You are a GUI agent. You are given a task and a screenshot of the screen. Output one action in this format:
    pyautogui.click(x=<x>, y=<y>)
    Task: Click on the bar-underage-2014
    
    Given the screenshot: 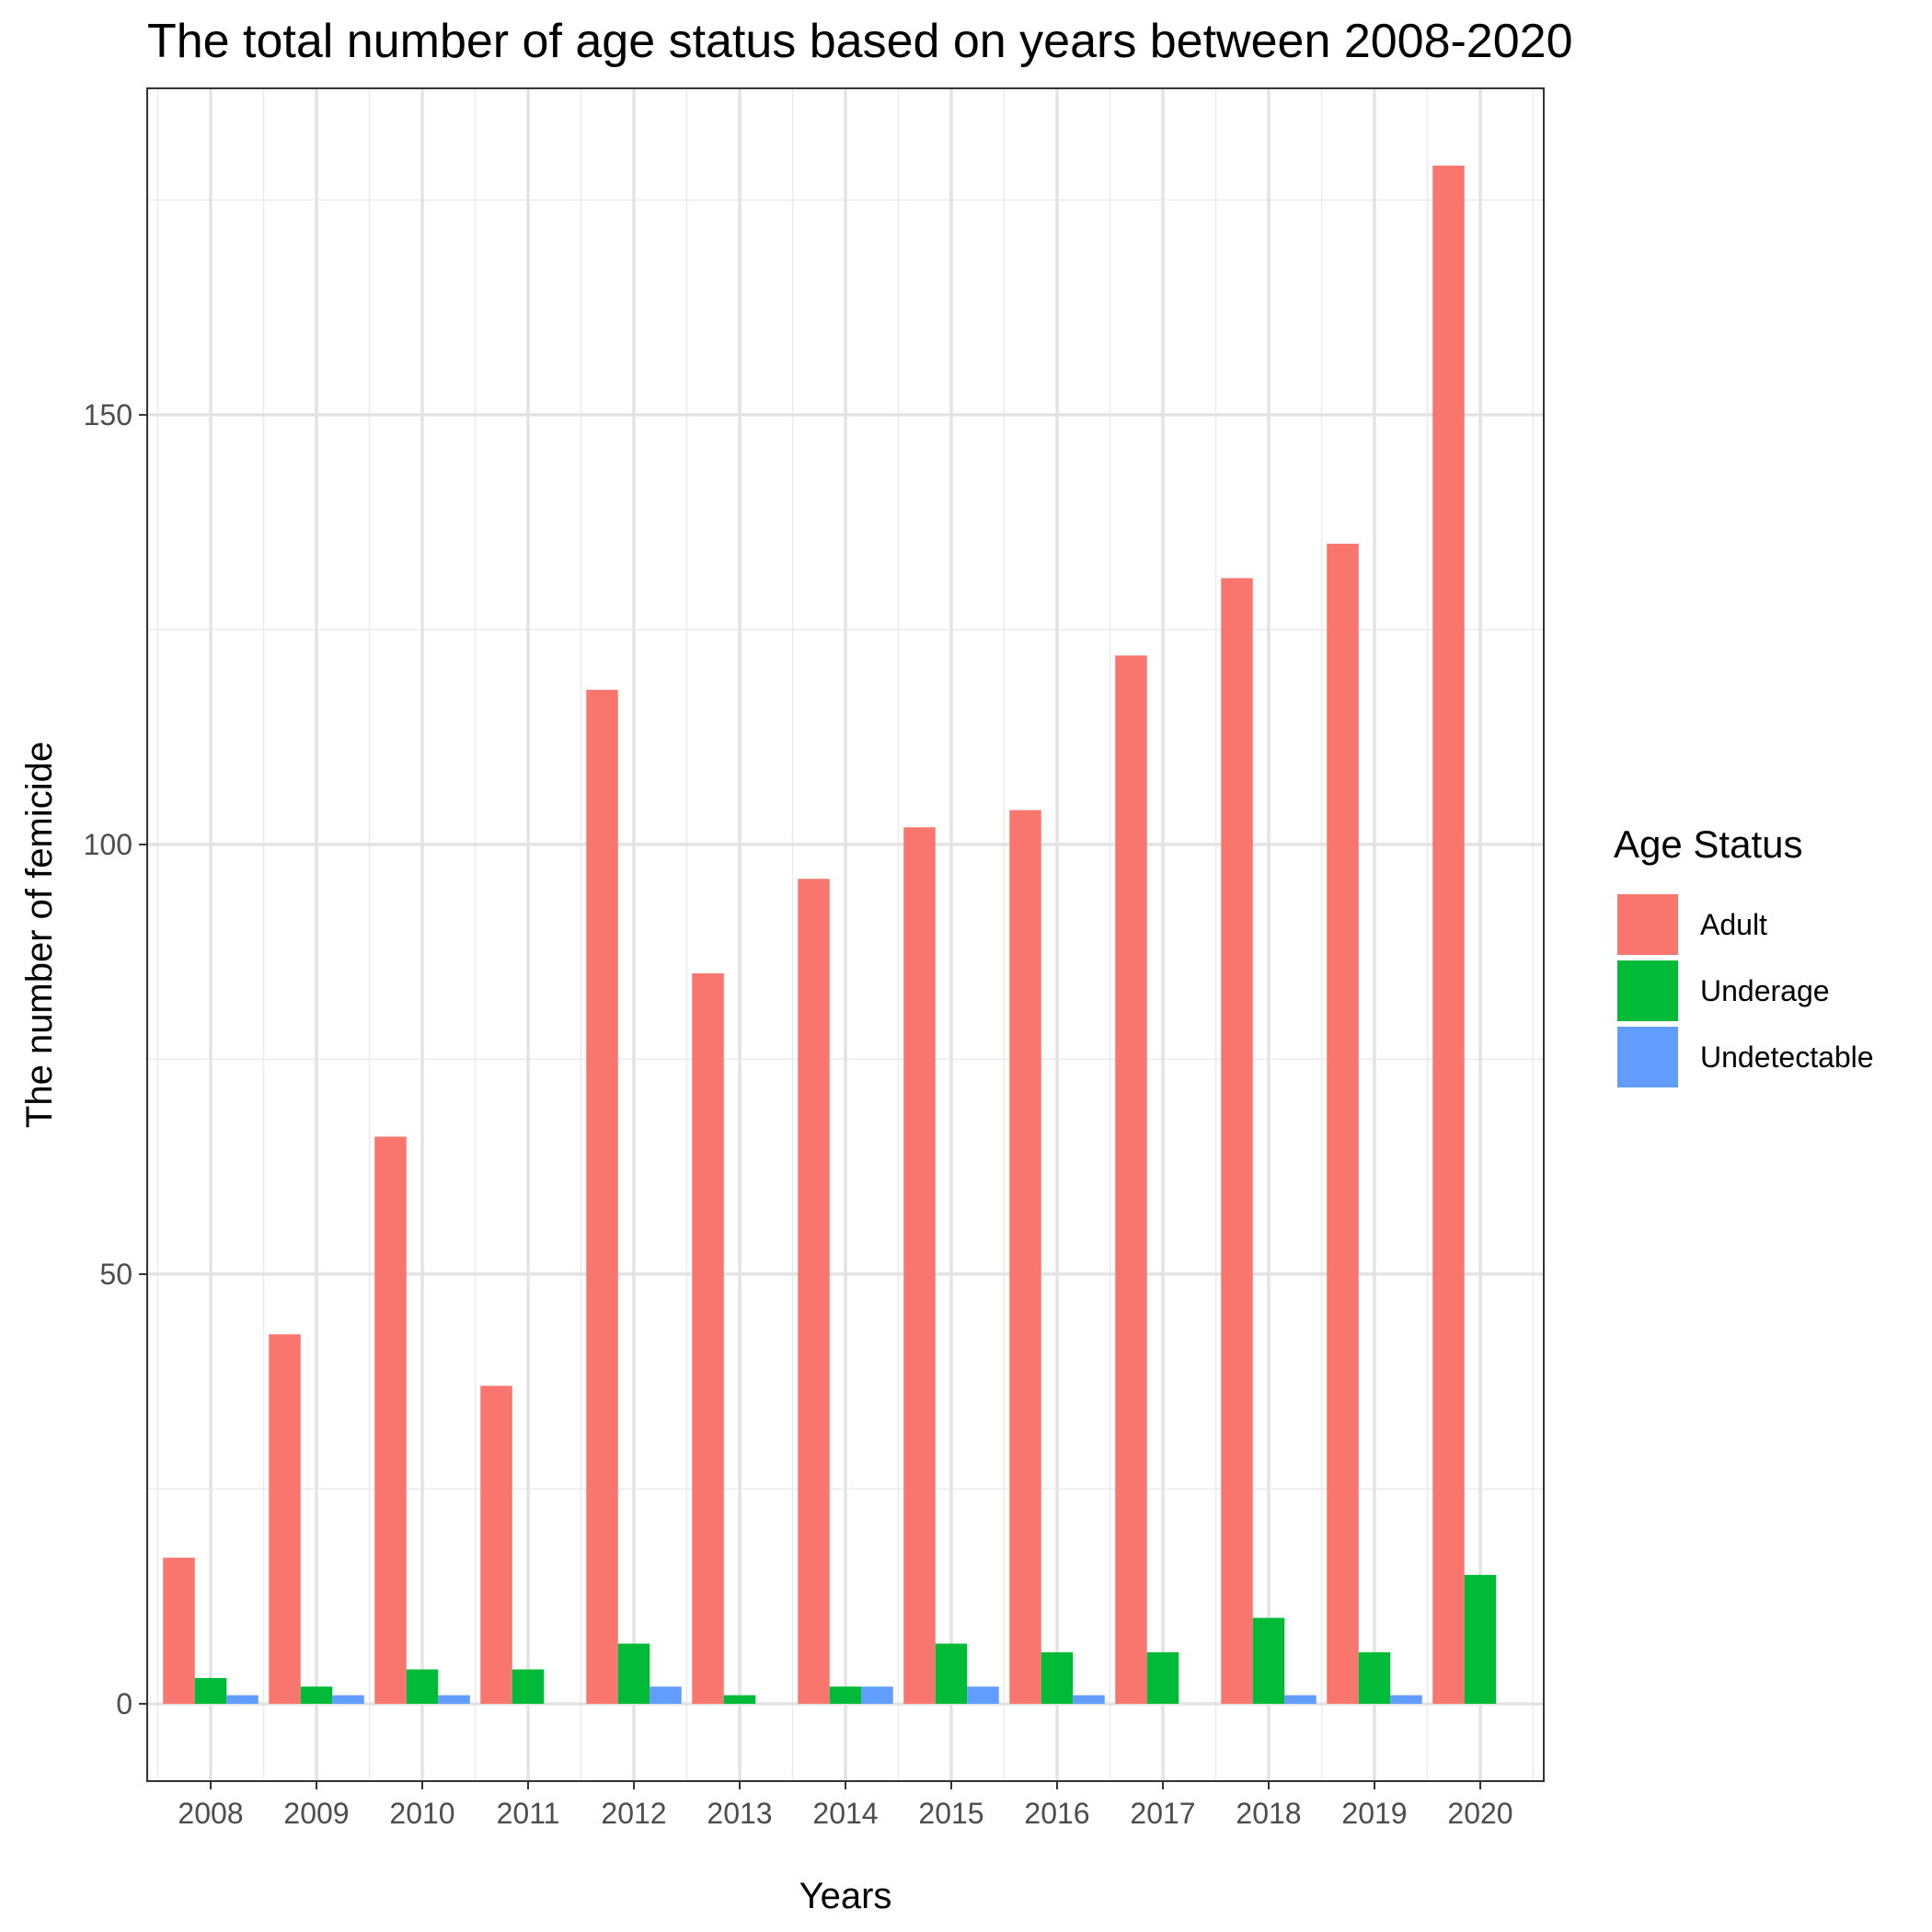 What is the action you would take?
    pyautogui.click(x=845, y=1695)
    